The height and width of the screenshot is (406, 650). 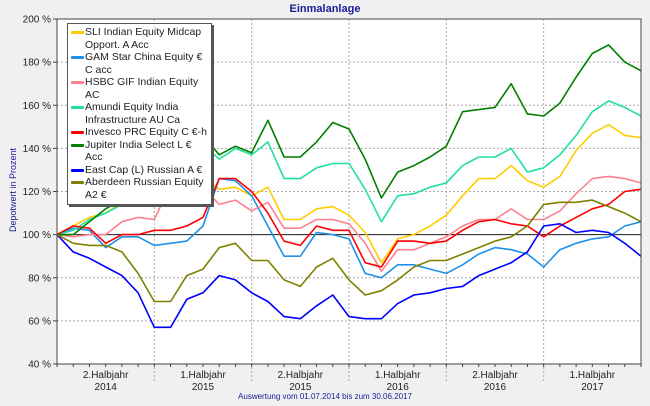 What do you see at coordinates (144, 63) in the screenshot?
I see `legend-label: GAM Star China Equity € C acc` at bounding box center [144, 63].